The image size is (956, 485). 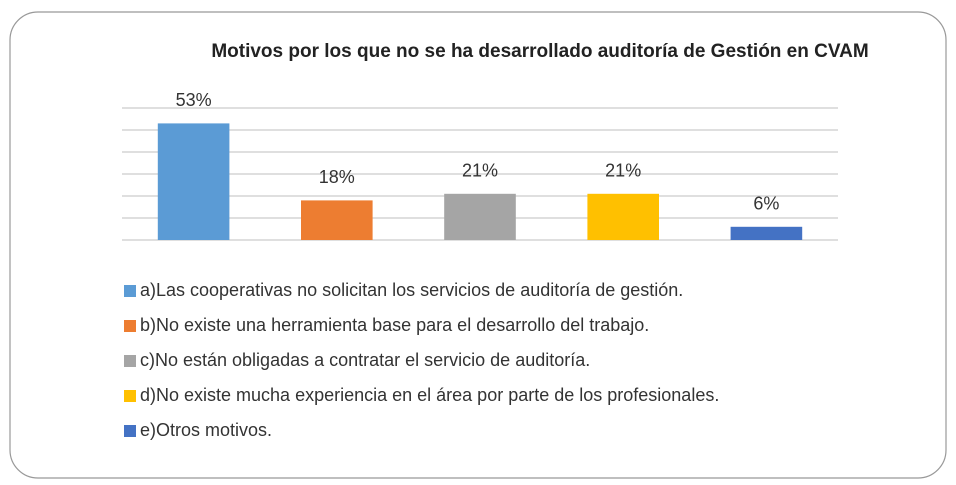 What do you see at coordinates (337, 177) in the screenshot?
I see `data-label: 18%` at bounding box center [337, 177].